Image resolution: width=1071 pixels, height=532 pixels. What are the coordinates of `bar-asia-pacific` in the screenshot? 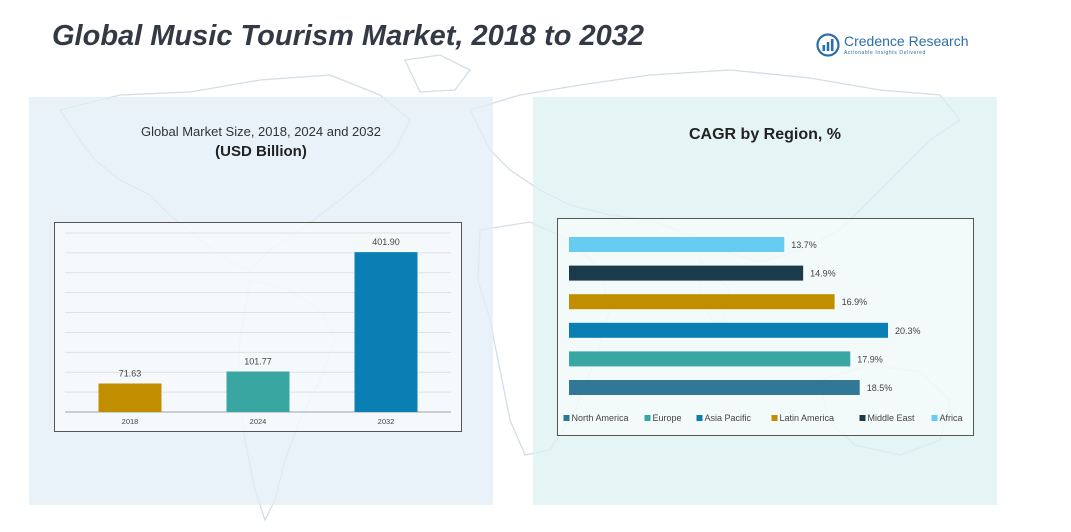 It's located at (728, 330).